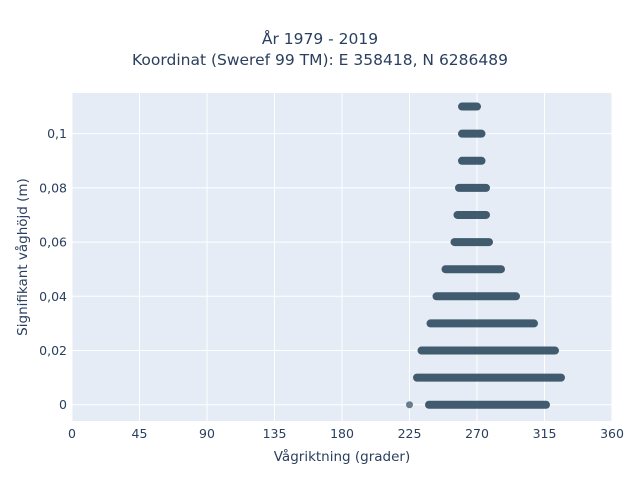 The width and height of the screenshot is (640, 480). I want to click on x-tick-label: 180, so click(342, 433).